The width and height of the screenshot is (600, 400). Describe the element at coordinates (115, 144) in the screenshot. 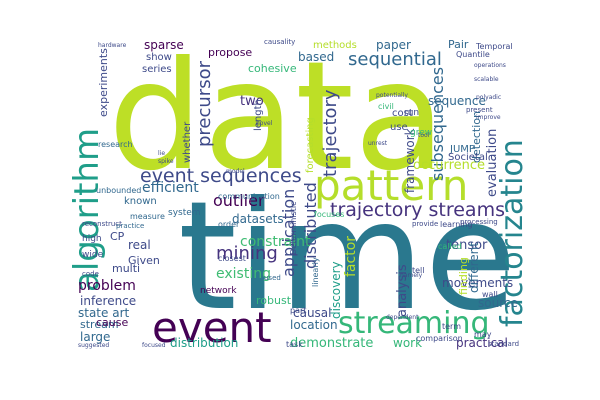

I see `word-research: research` at that location.